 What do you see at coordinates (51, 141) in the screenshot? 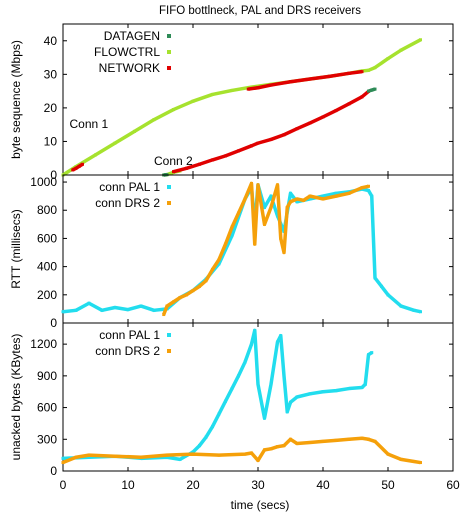
I see `y-tick-label: 10` at bounding box center [51, 141].